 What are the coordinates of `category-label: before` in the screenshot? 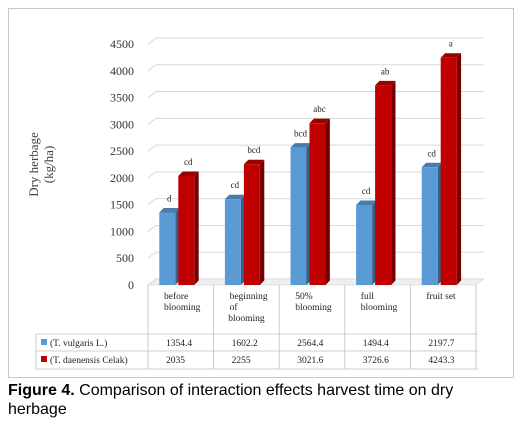 It's located at (176, 296).